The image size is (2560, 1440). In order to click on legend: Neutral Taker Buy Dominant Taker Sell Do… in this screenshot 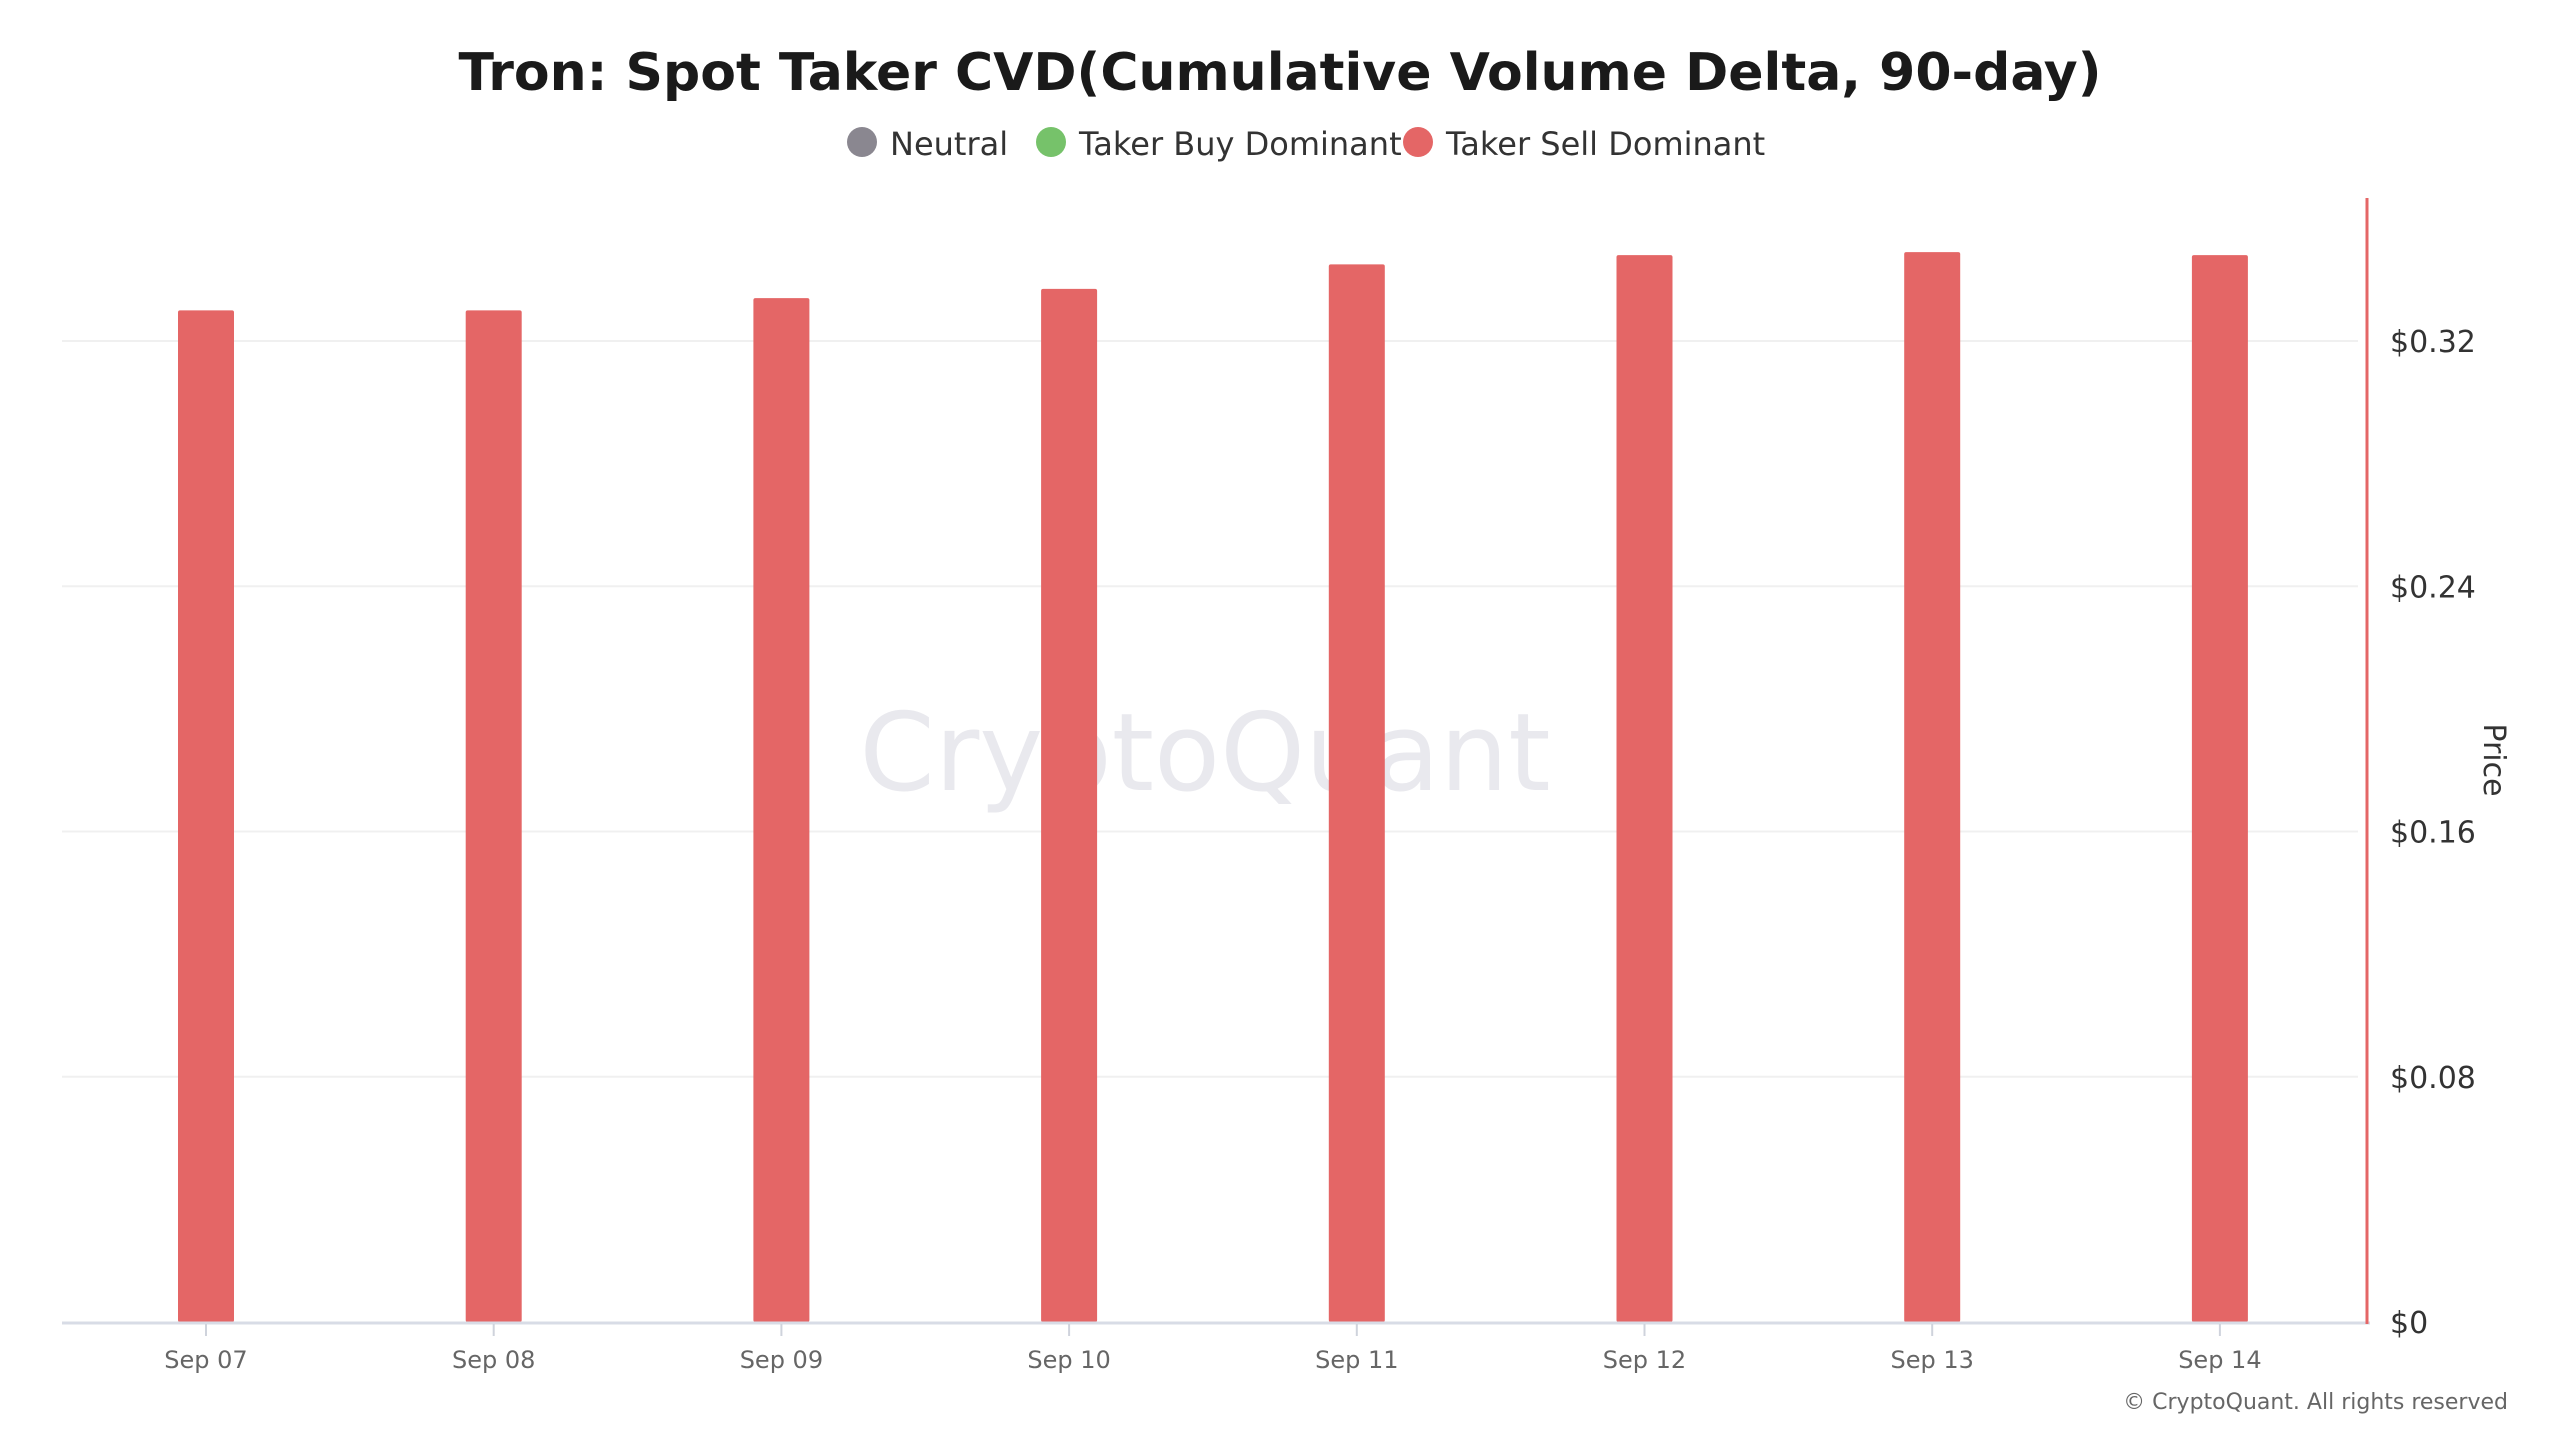, I will do `click(1306, 144)`.